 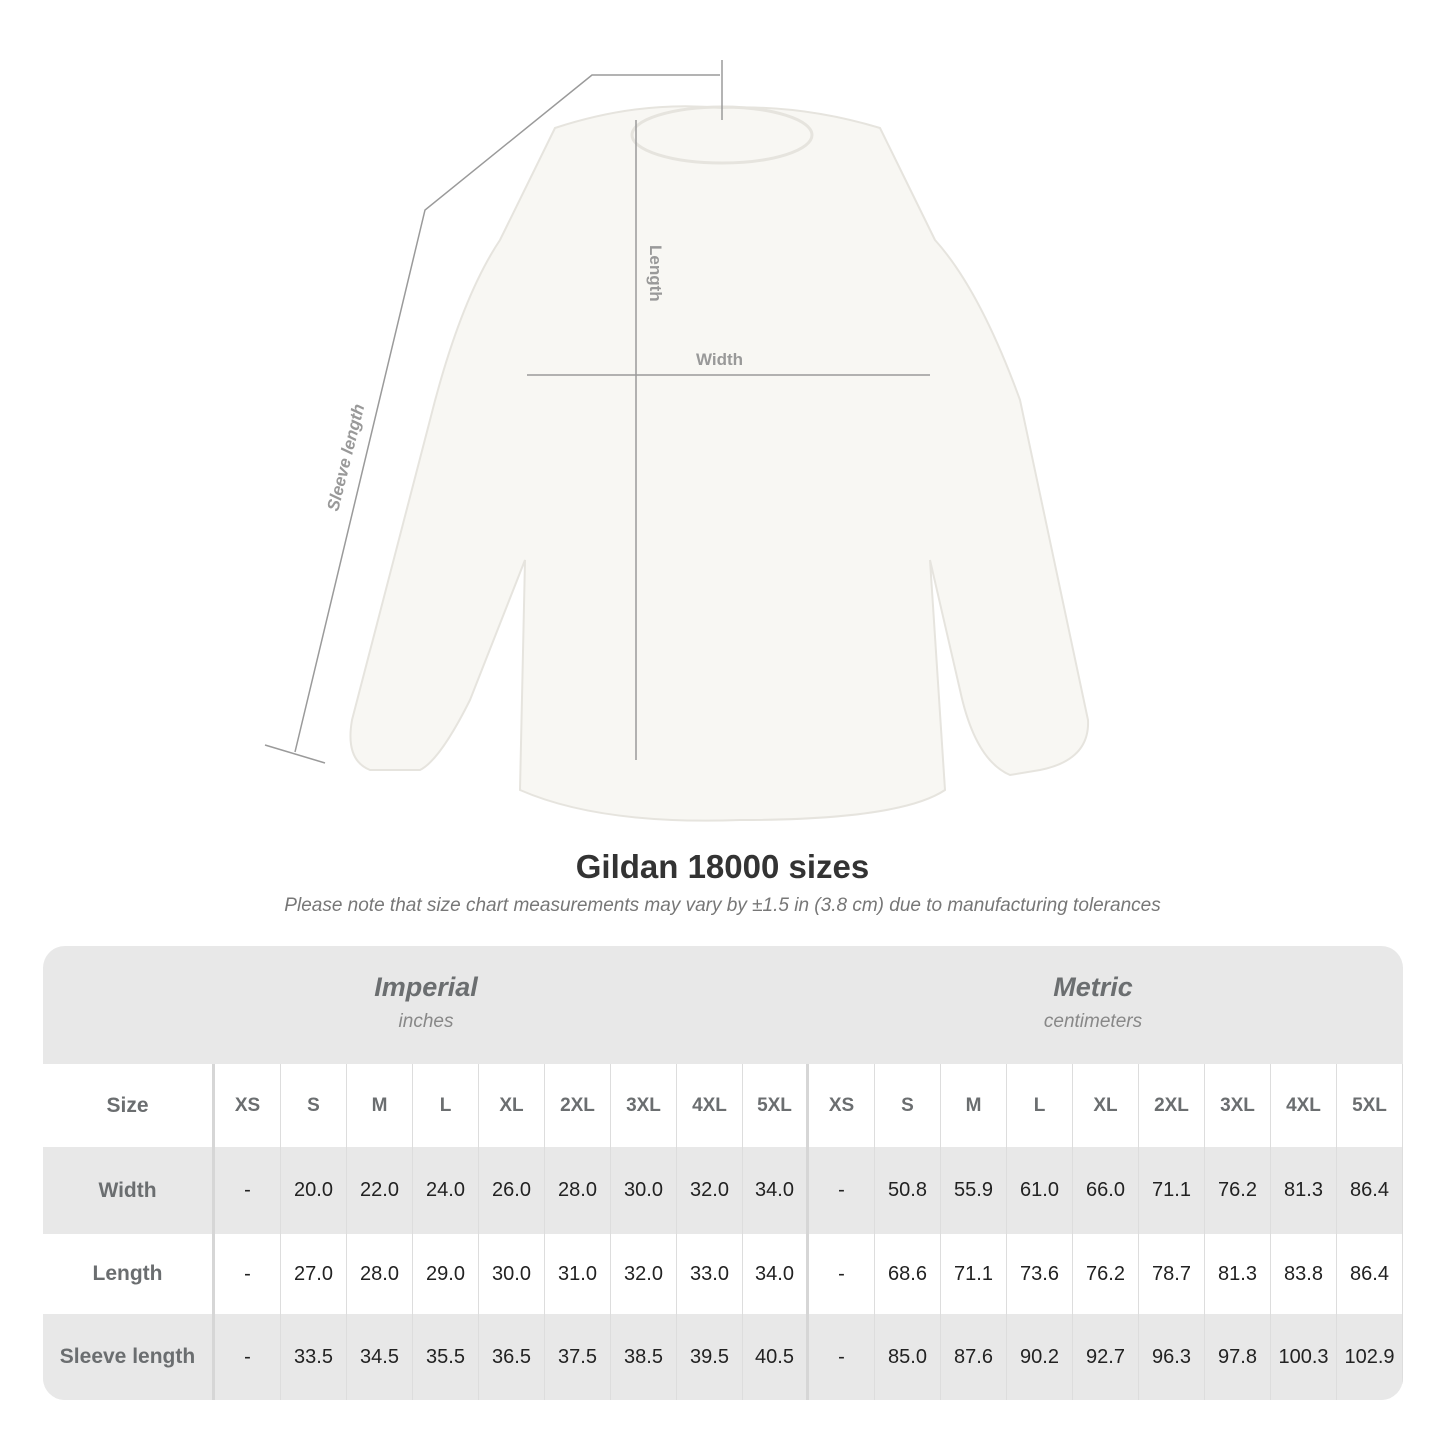 I want to click on imperial-size-xl: XL, so click(x=512, y=1105).